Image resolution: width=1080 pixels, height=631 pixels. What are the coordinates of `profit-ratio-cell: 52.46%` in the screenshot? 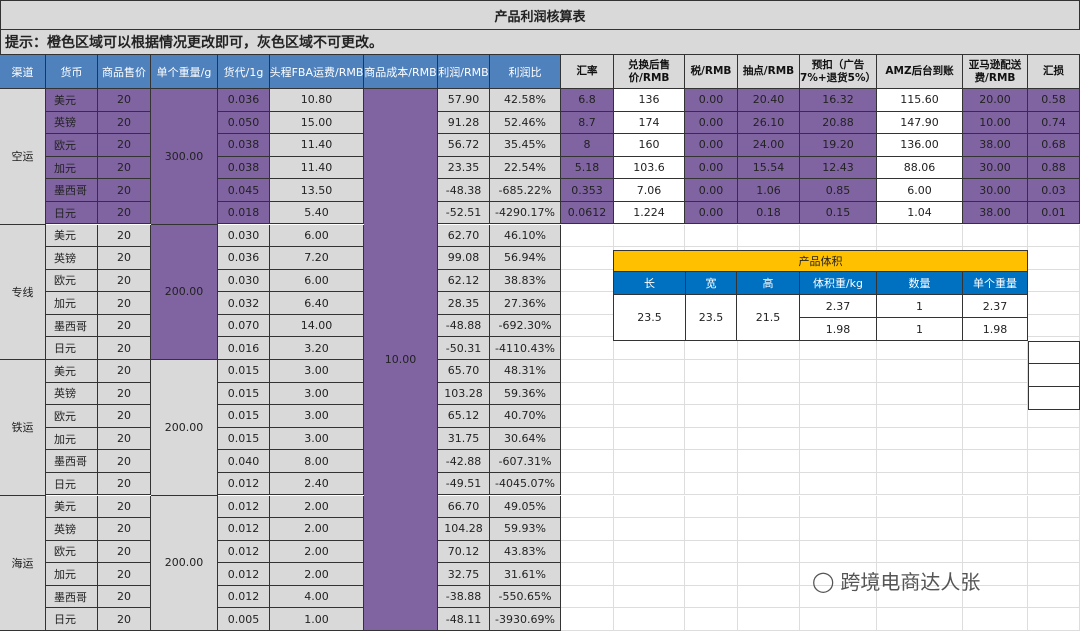 It's located at (525, 123).